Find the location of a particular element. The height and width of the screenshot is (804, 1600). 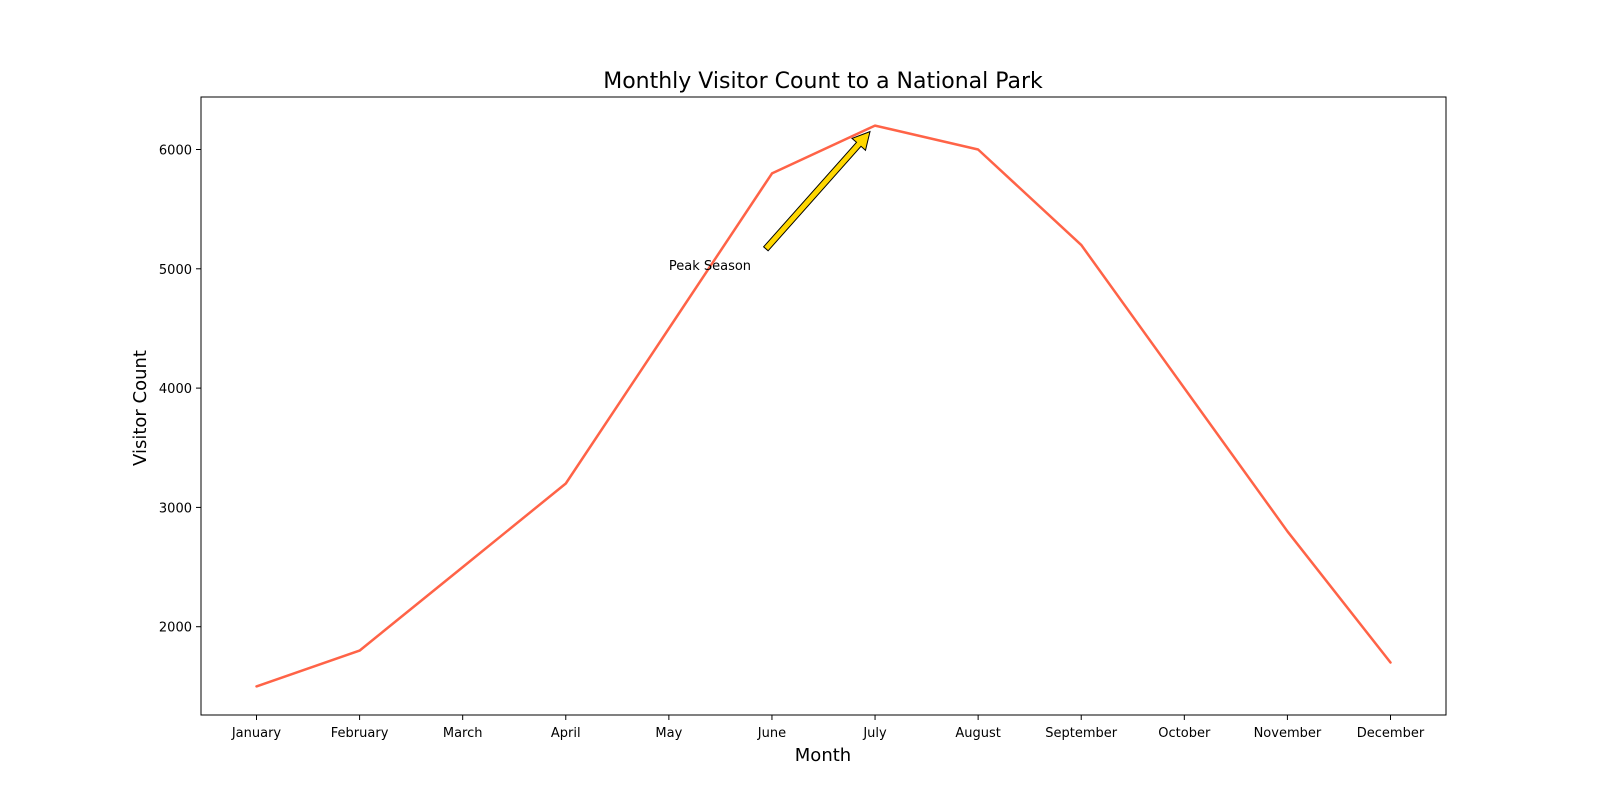

x-tick-label: June is located at coordinates (771, 733).